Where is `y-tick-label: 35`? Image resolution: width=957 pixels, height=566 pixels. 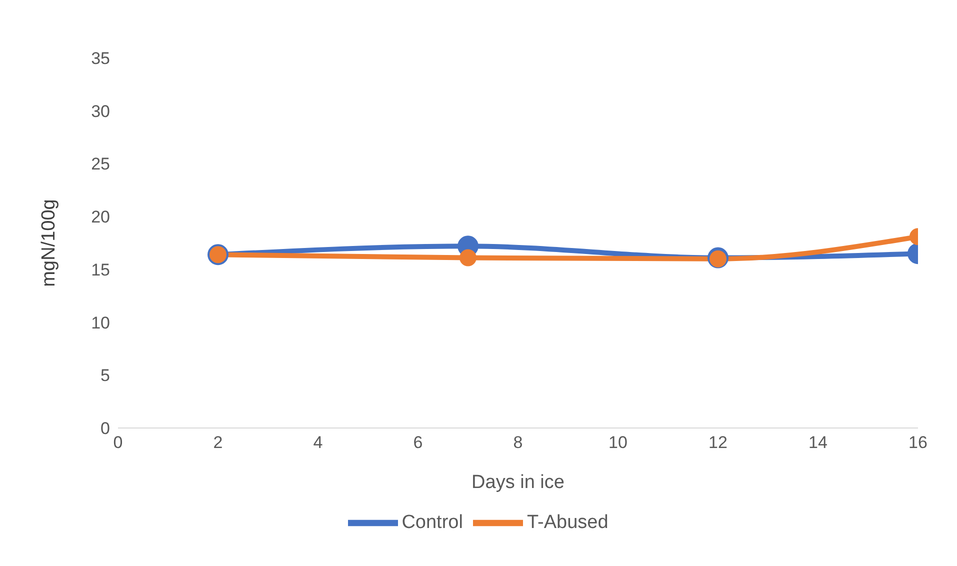 y-tick-label: 35 is located at coordinates (100, 58).